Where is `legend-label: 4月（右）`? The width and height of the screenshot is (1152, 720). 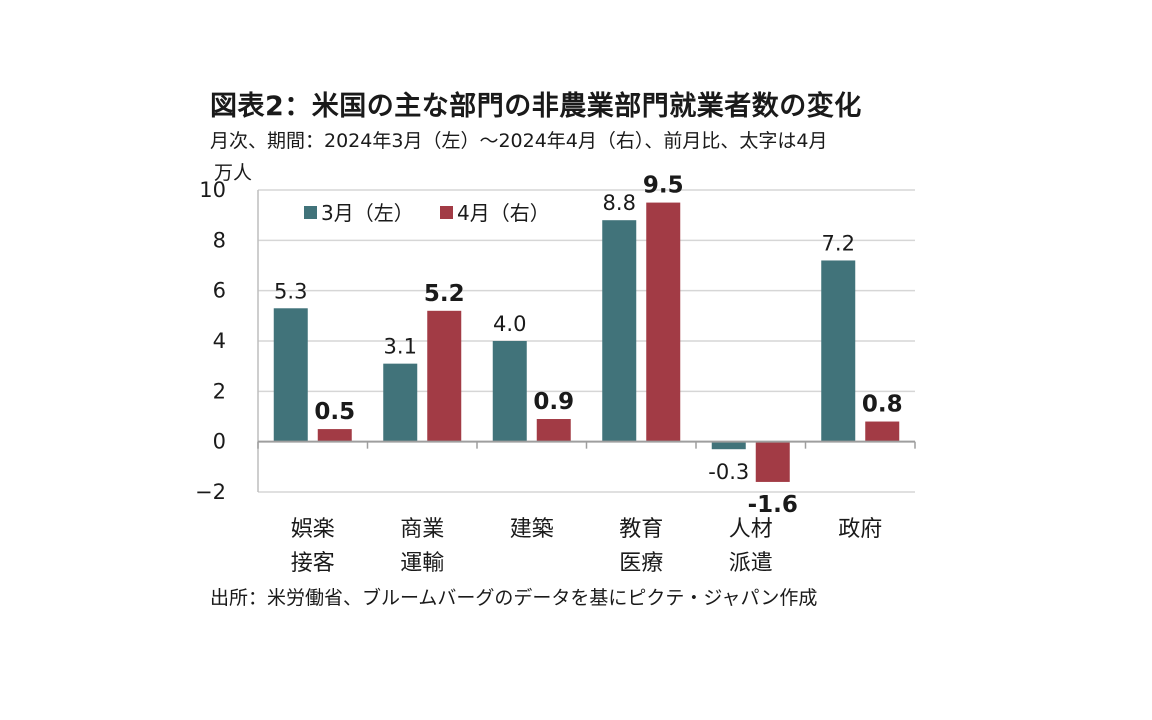
legend-label: 4月（右） is located at coordinates (503, 213).